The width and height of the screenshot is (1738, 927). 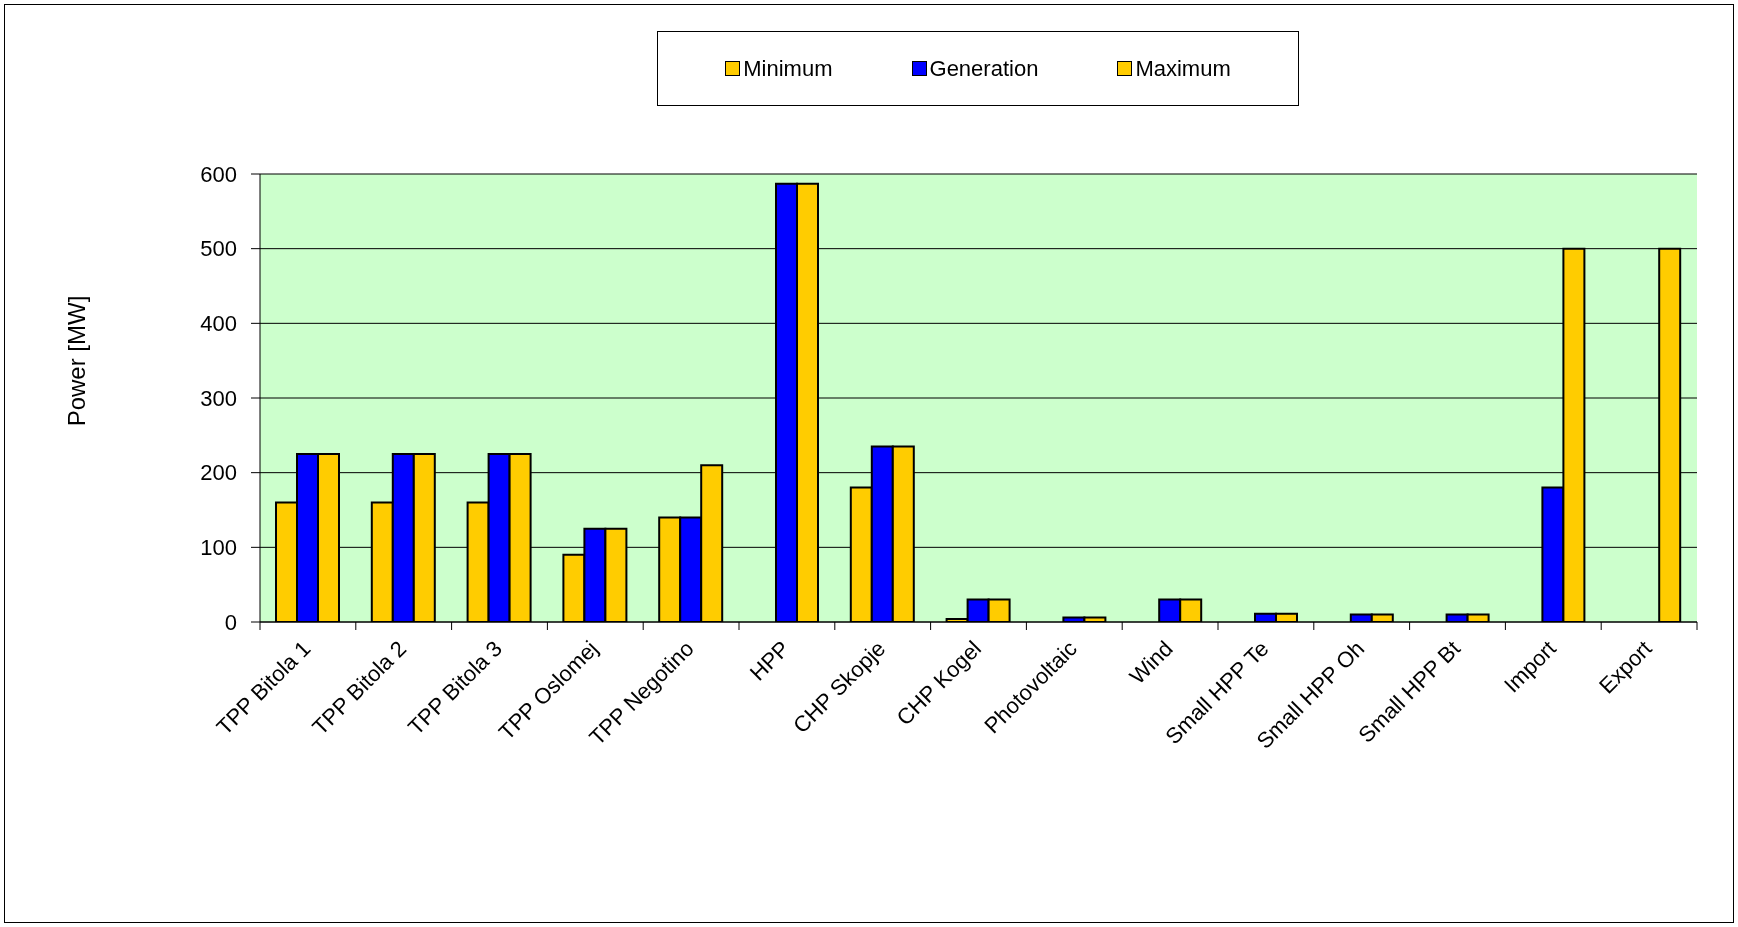 What do you see at coordinates (984, 68) in the screenshot?
I see `legend-label: Generation` at bounding box center [984, 68].